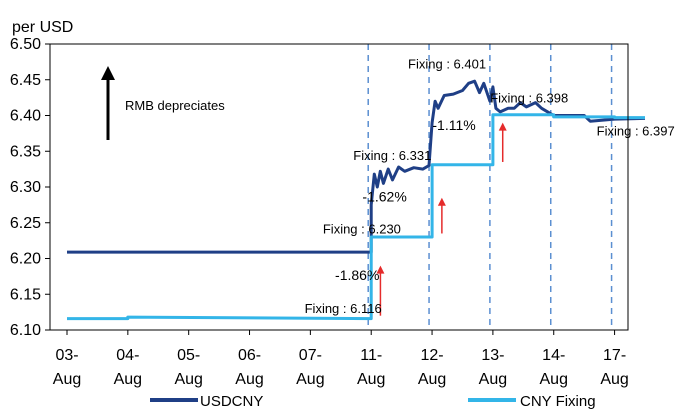 The width and height of the screenshot is (675, 416). What do you see at coordinates (614, 355) in the screenshot?
I see `x-tick-label: 17-` at bounding box center [614, 355].